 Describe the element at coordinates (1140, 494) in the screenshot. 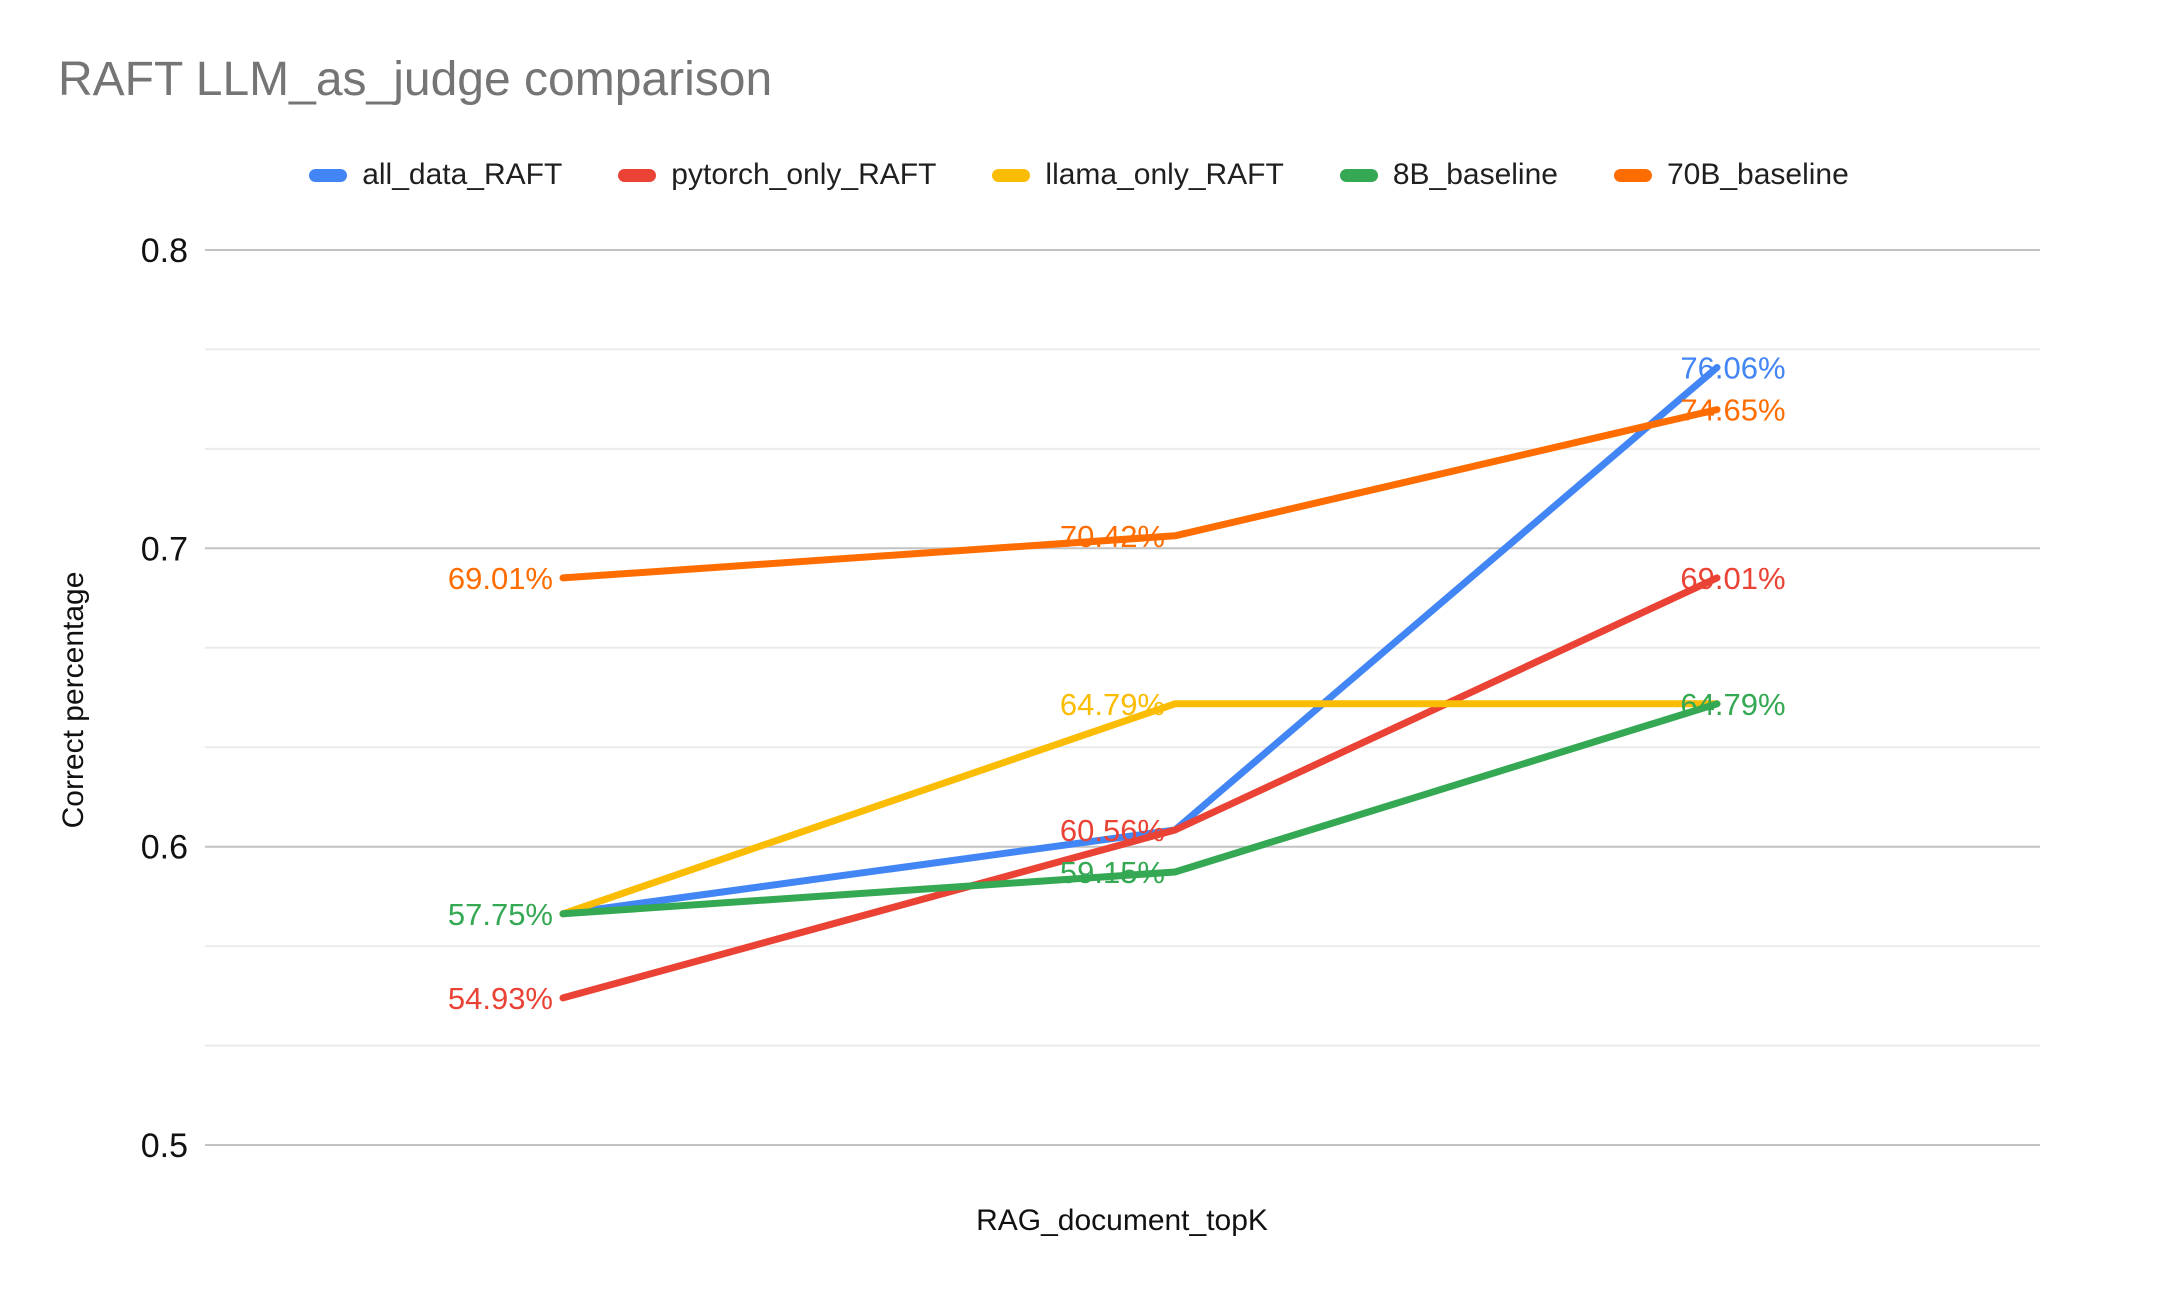

I see `series-line-70B_baseline` at that location.